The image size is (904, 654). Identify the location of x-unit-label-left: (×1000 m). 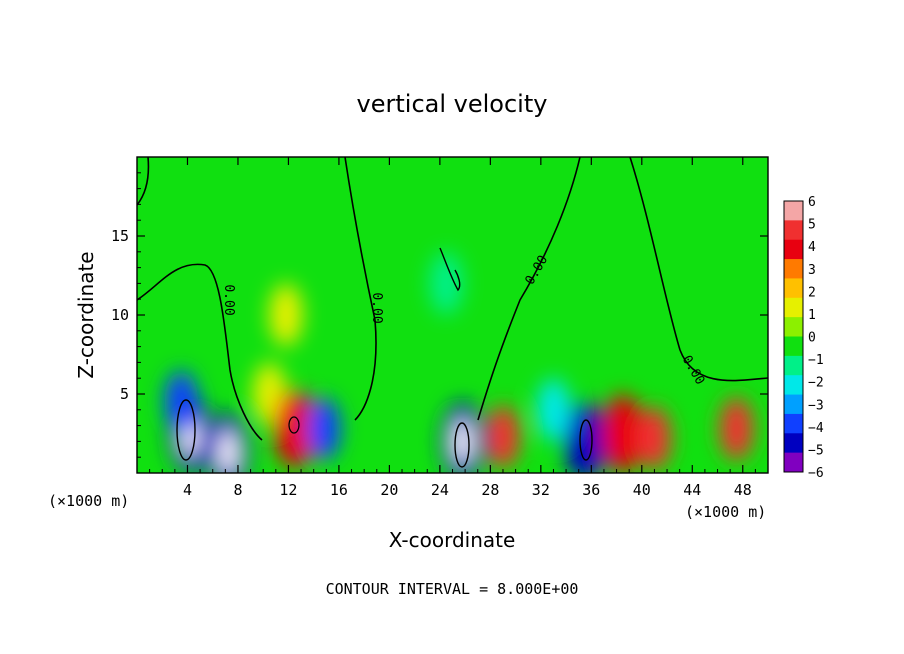
(88, 501).